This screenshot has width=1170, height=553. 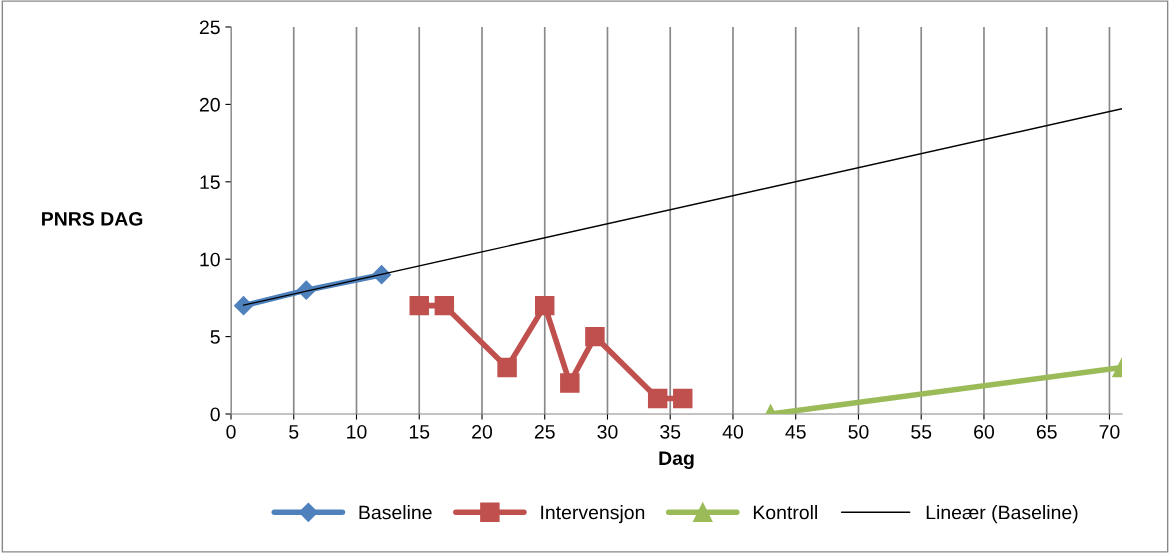 What do you see at coordinates (795, 432) in the screenshot?
I see `x-tick-label: 45` at bounding box center [795, 432].